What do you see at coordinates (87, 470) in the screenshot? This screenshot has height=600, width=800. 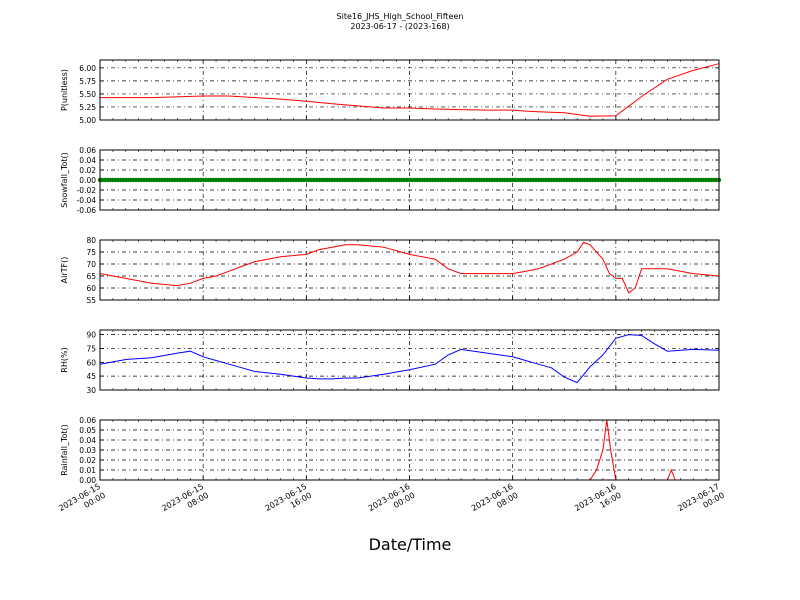 I see `y-tick-label: 0.01` at bounding box center [87, 470].